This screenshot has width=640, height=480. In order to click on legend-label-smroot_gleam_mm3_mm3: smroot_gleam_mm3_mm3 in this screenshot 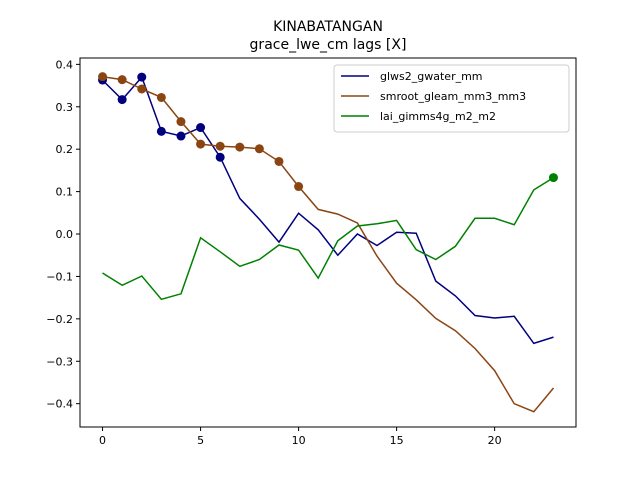, I will do `click(453, 96)`.